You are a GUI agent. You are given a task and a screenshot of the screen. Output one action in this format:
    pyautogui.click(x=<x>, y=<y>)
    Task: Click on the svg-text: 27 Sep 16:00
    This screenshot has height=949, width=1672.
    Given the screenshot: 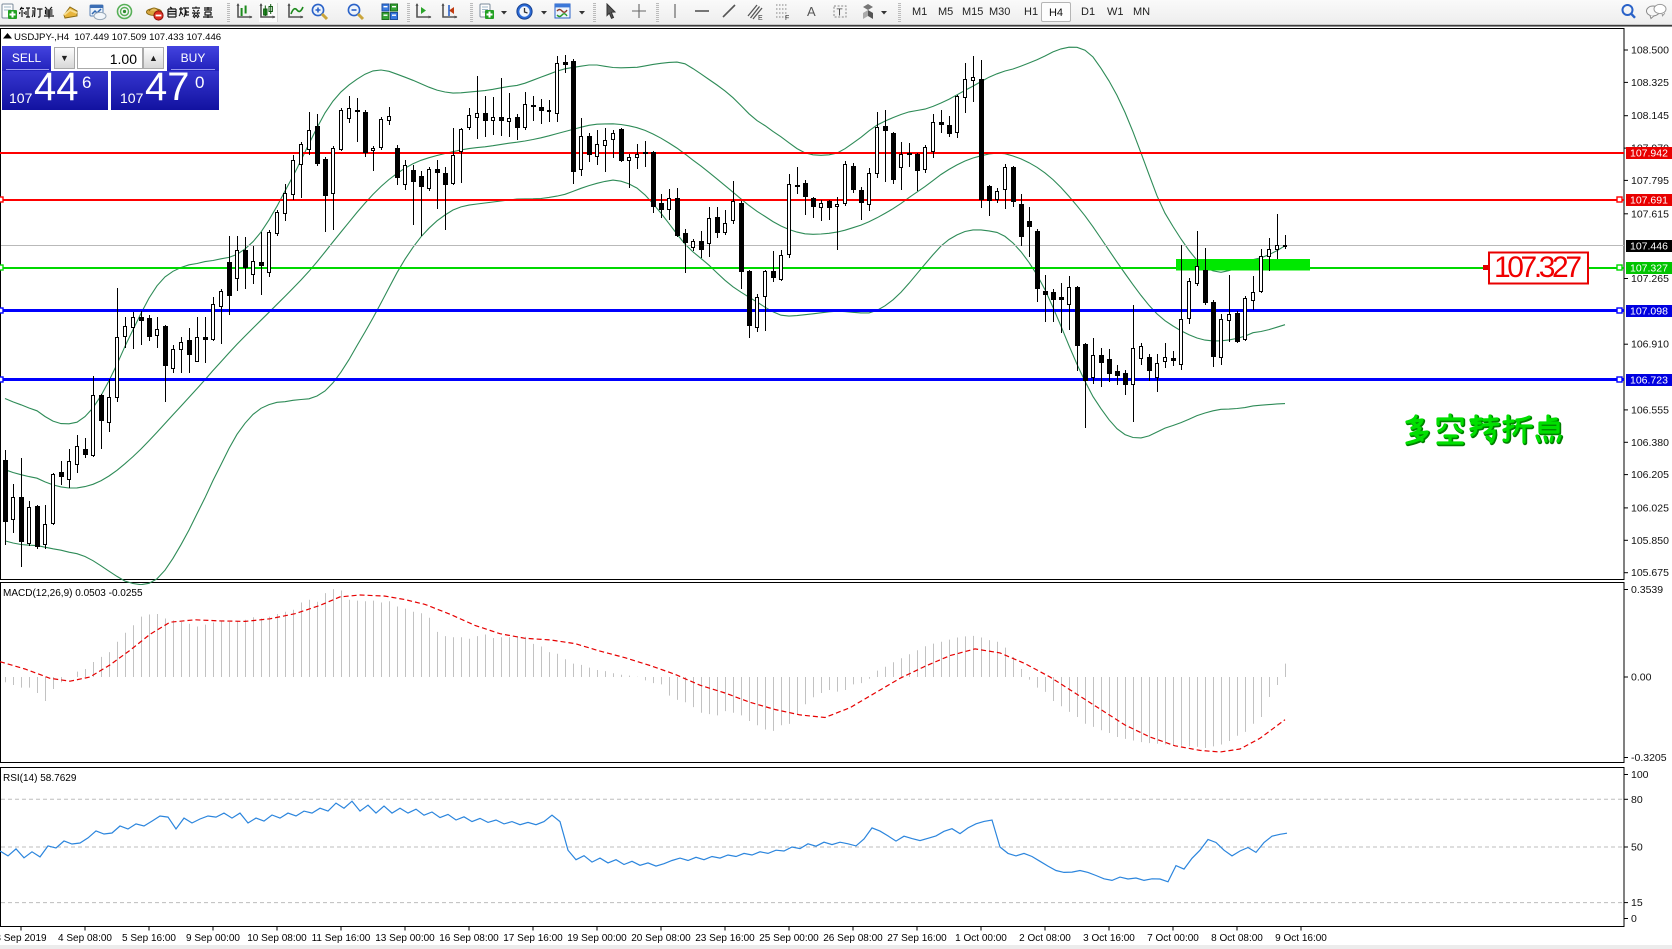 What is the action you would take?
    pyautogui.click(x=917, y=938)
    